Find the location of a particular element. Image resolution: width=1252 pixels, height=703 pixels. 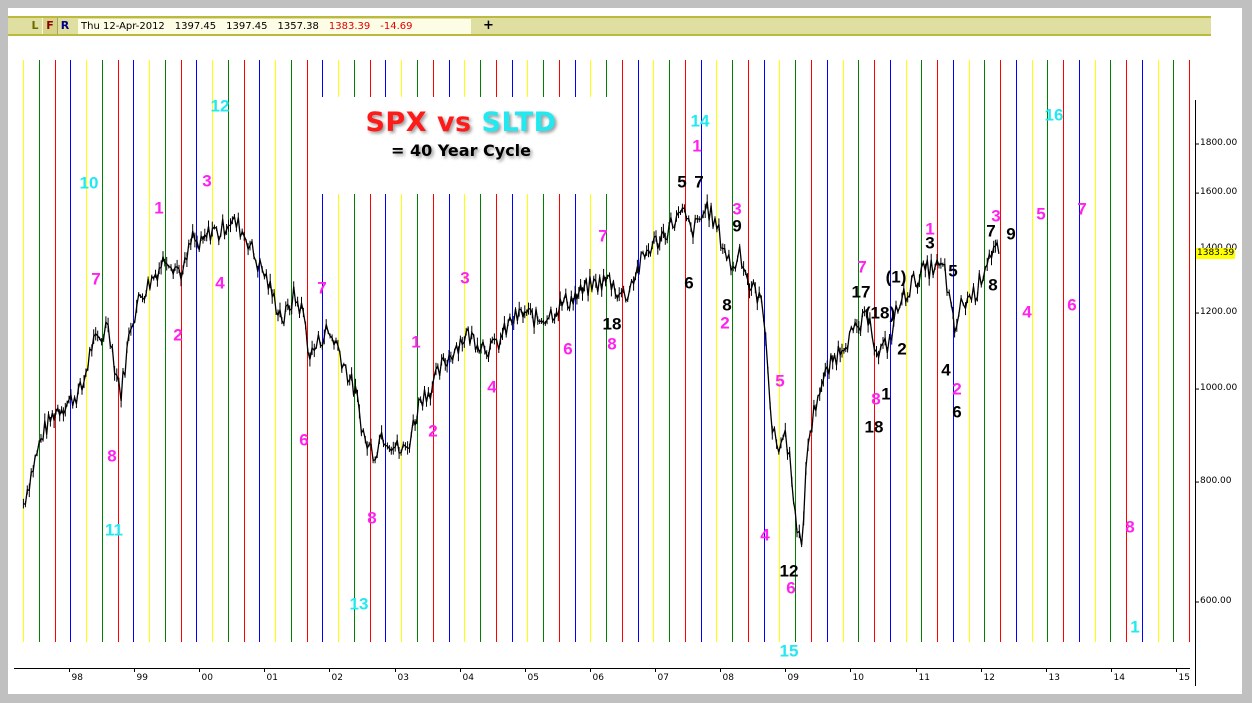

x-tick-label: 05 is located at coordinates (533, 678).